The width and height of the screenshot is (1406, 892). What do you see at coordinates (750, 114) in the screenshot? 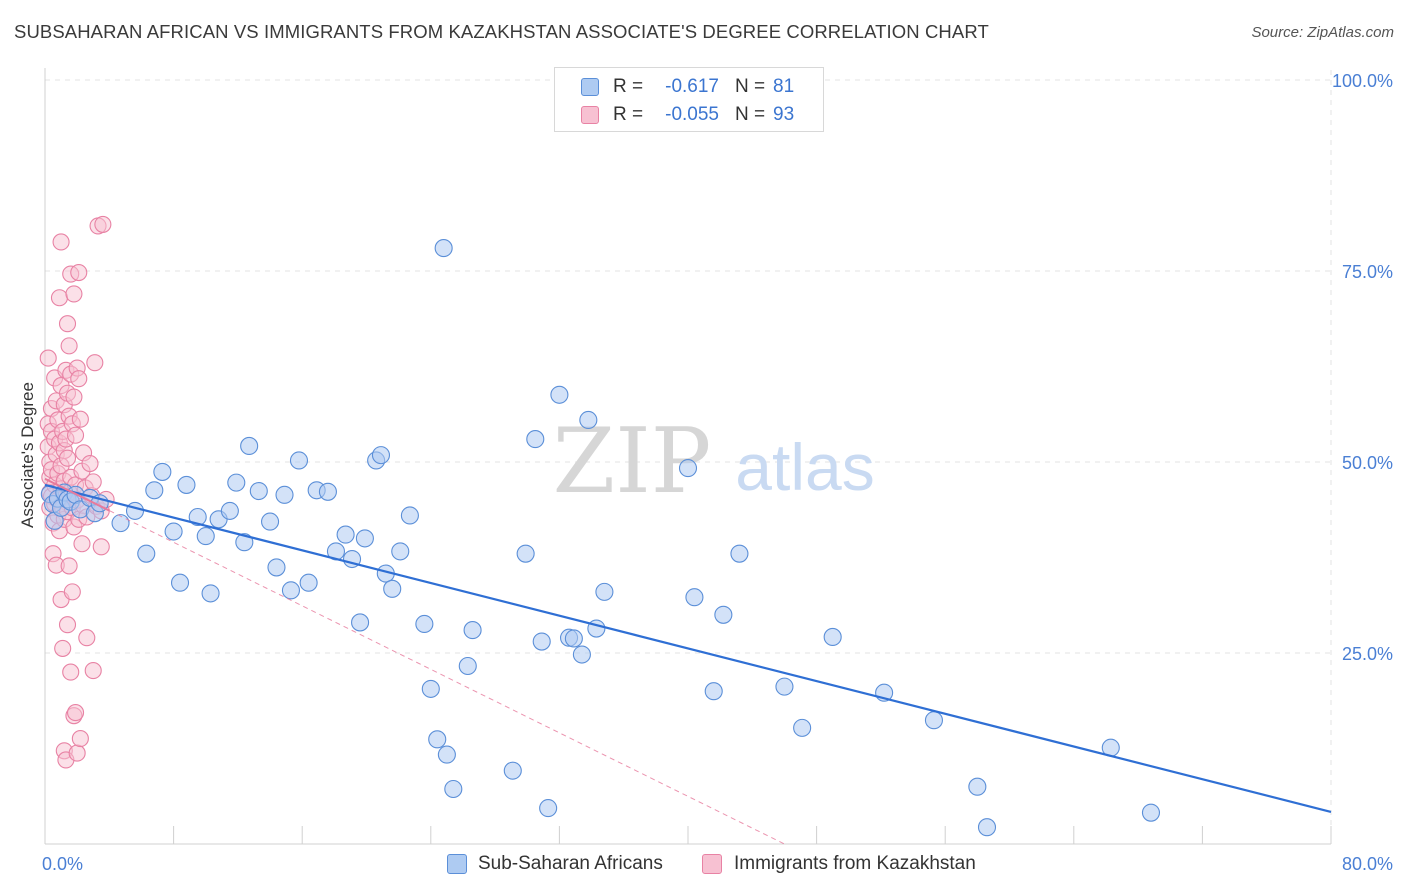
I see `legend-n-label: N =` at bounding box center [750, 114].